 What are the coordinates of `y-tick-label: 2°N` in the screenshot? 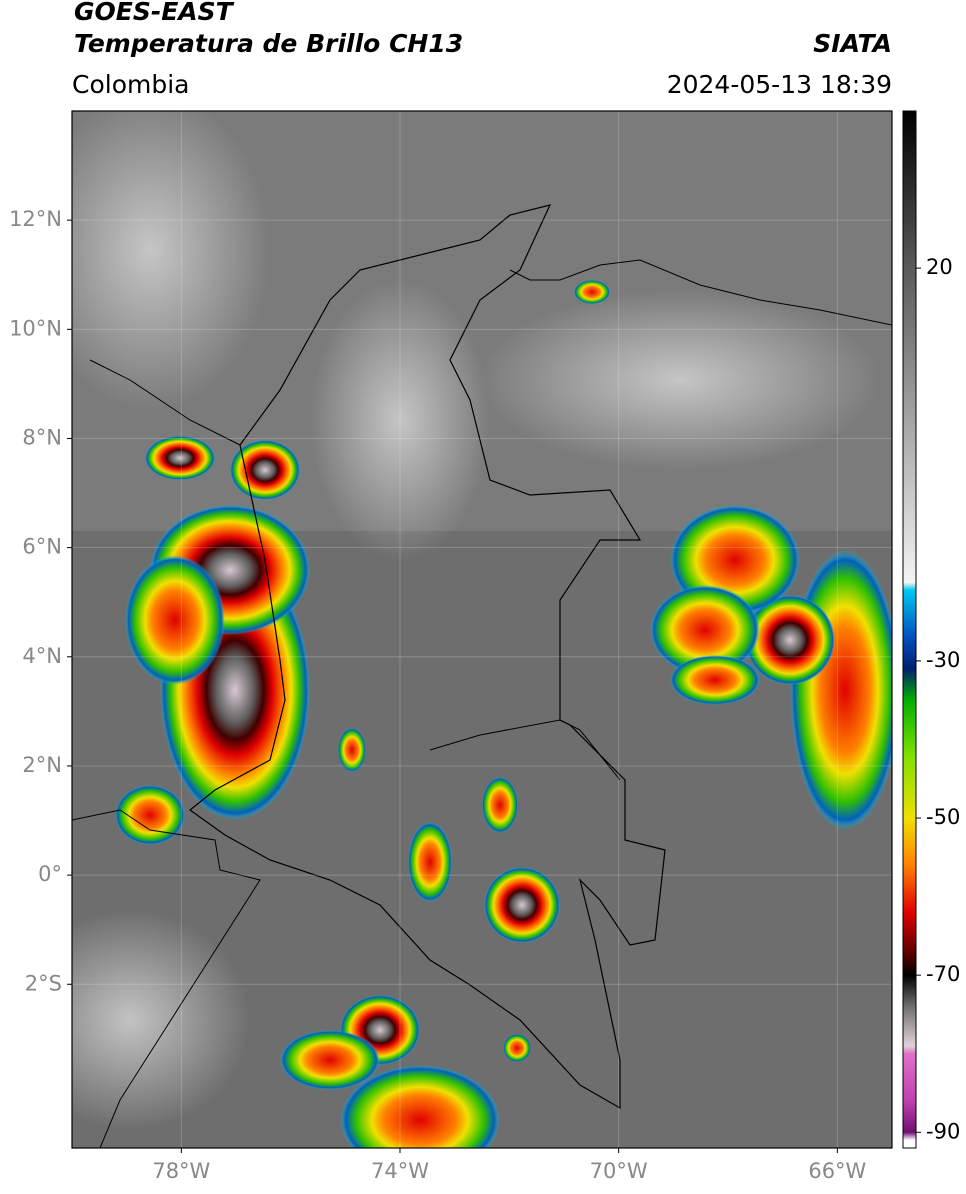 It's located at (42, 765).